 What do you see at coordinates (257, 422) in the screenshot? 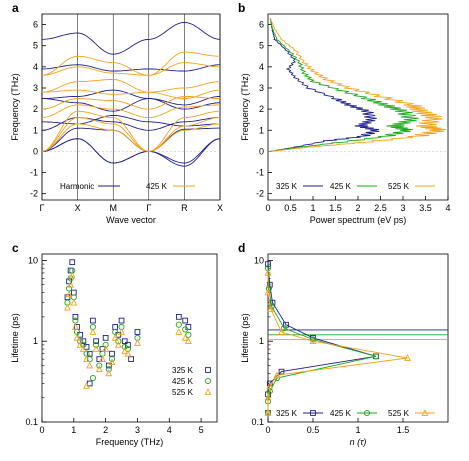
I see `y-tick-label: 0.1` at bounding box center [257, 422].